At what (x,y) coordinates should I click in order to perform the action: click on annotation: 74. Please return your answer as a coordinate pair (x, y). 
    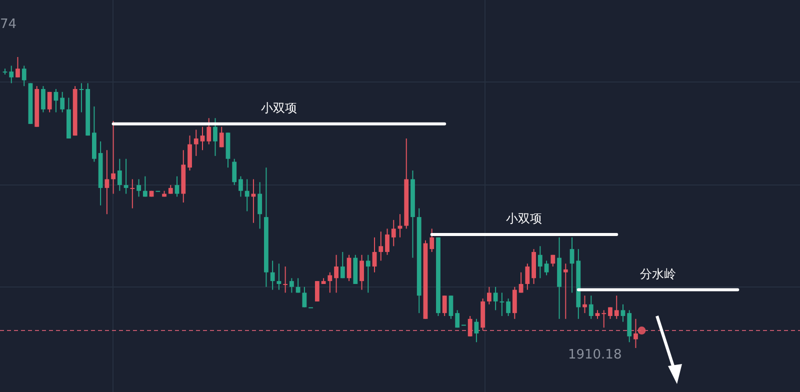
    Looking at the image, I should click on (8, 24).